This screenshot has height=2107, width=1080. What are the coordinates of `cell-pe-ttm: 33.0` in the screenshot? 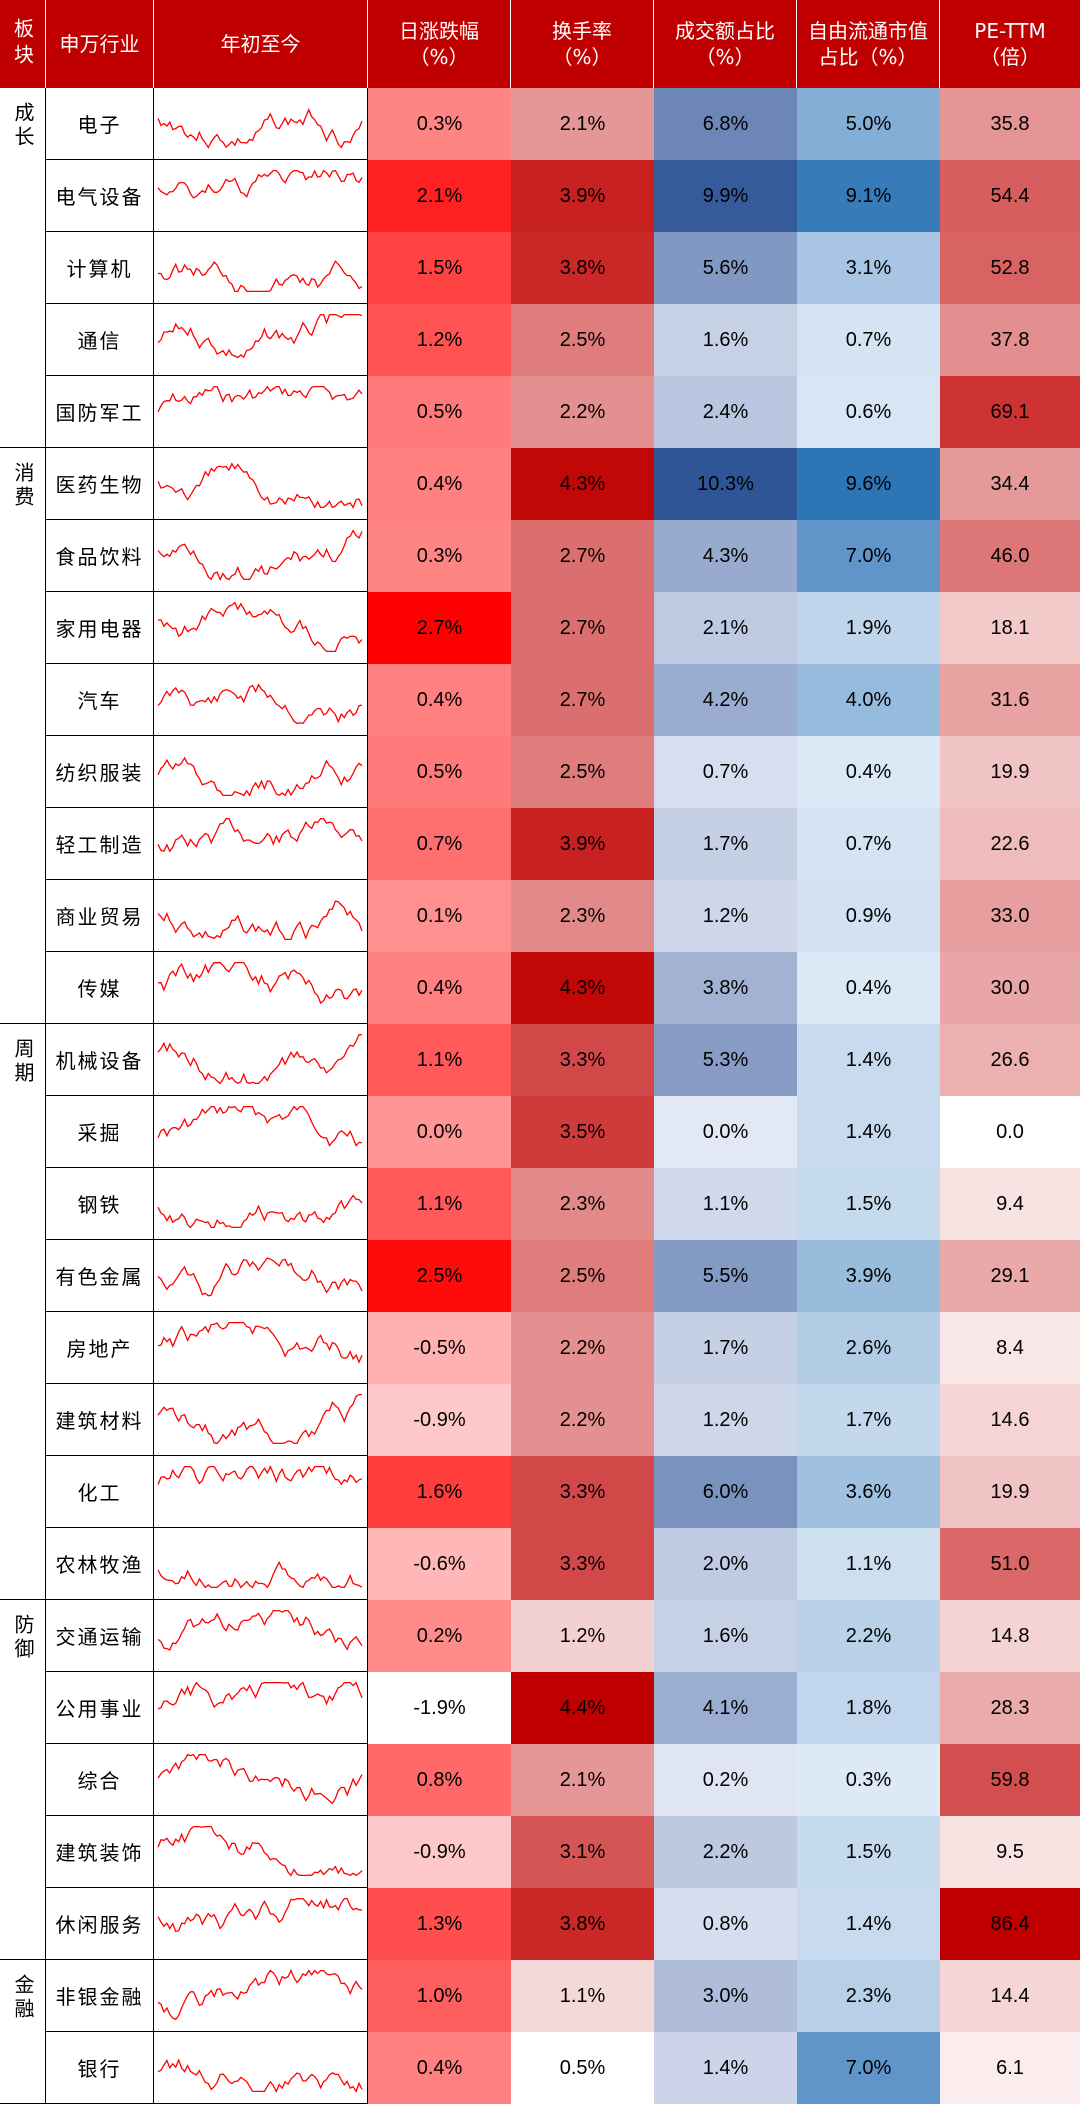 It's located at (1010, 916).